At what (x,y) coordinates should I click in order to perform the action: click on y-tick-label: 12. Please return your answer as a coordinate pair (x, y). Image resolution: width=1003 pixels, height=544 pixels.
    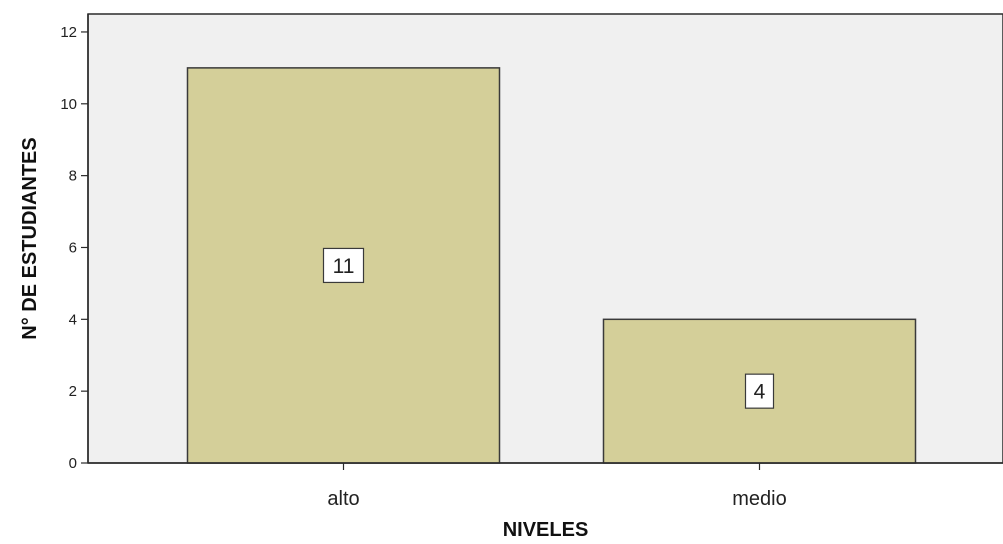
    Looking at the image, I should click on (68, 32).